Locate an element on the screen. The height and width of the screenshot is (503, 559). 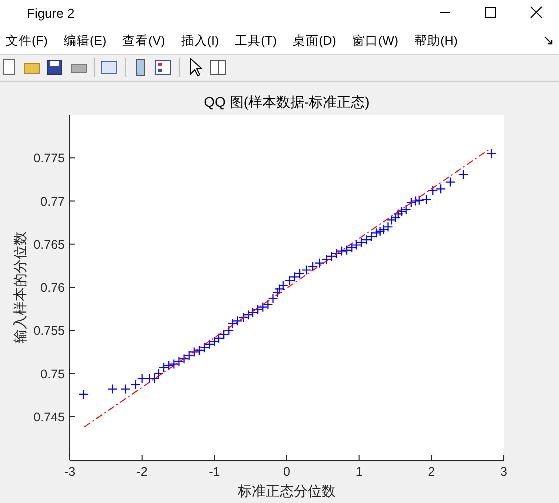
text: 桌面(D) is located at coordinates (314, 41).